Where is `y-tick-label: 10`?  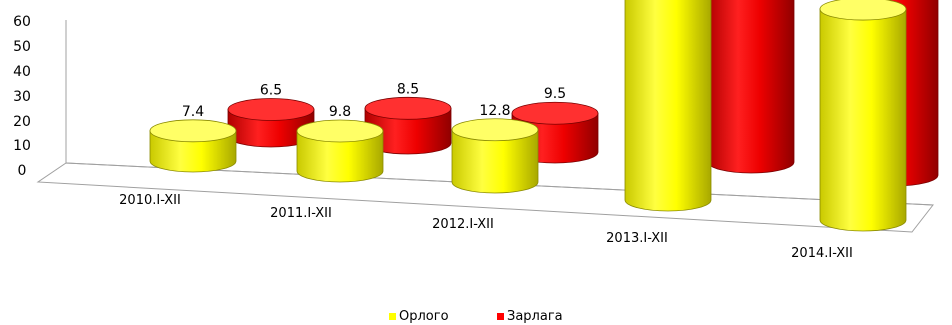
y-tick-label: 10 is located at coordinates (22, 146).